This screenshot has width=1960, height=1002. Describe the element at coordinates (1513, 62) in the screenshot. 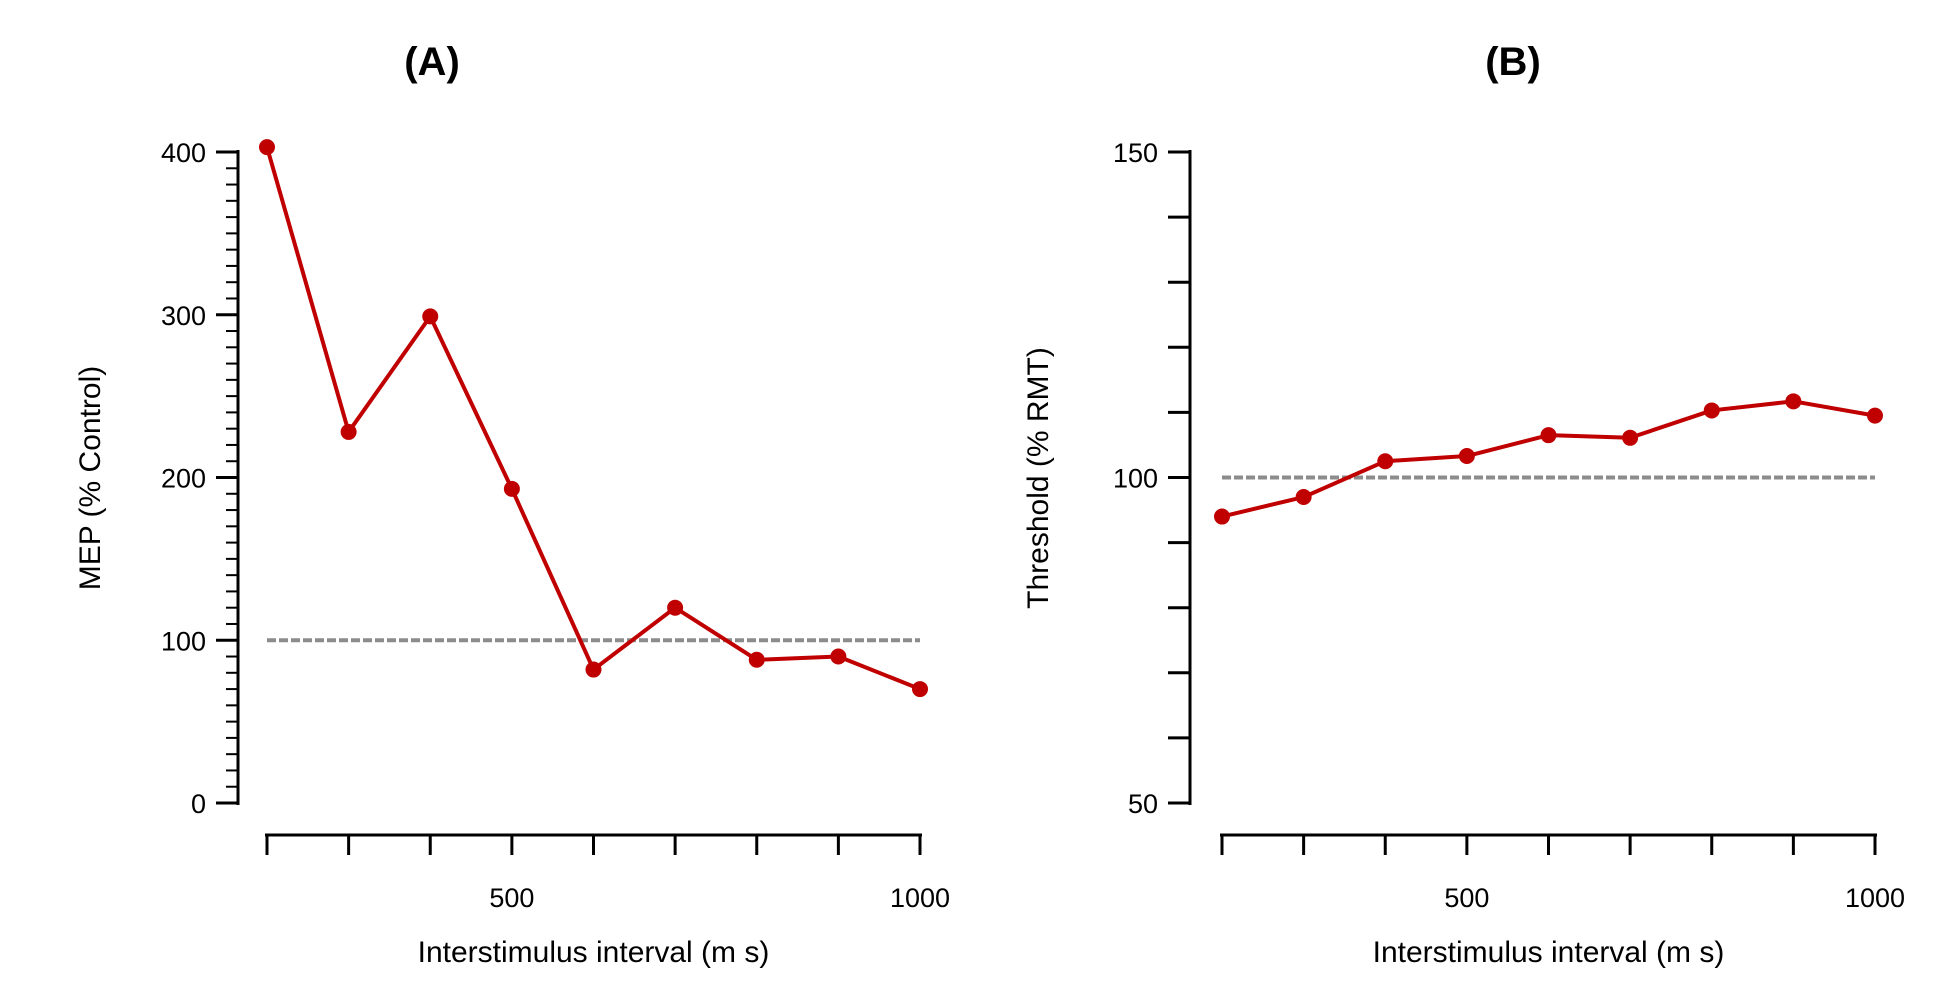

I see `chart-title: (B)` at that location.